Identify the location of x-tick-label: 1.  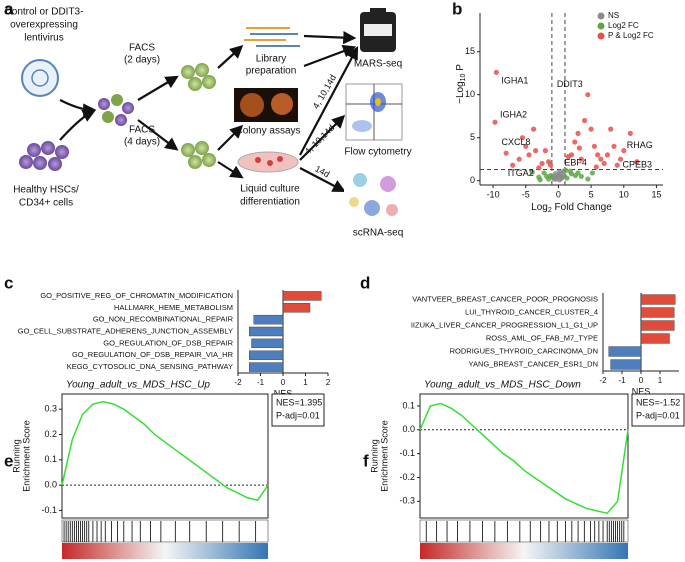
(660, 380).